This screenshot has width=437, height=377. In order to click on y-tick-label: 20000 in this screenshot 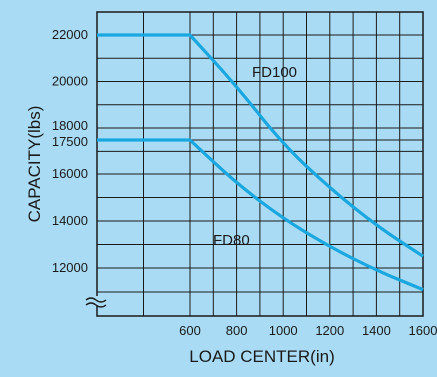, I will do `click(70, 81)`.